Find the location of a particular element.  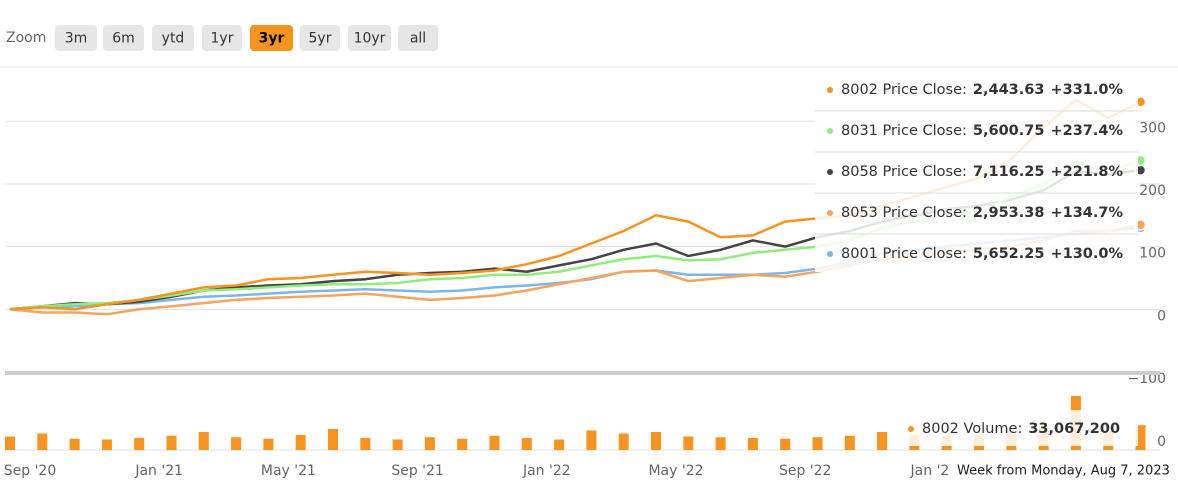

x-tick-label: Jan '21 is located at coordinates (158, 471).